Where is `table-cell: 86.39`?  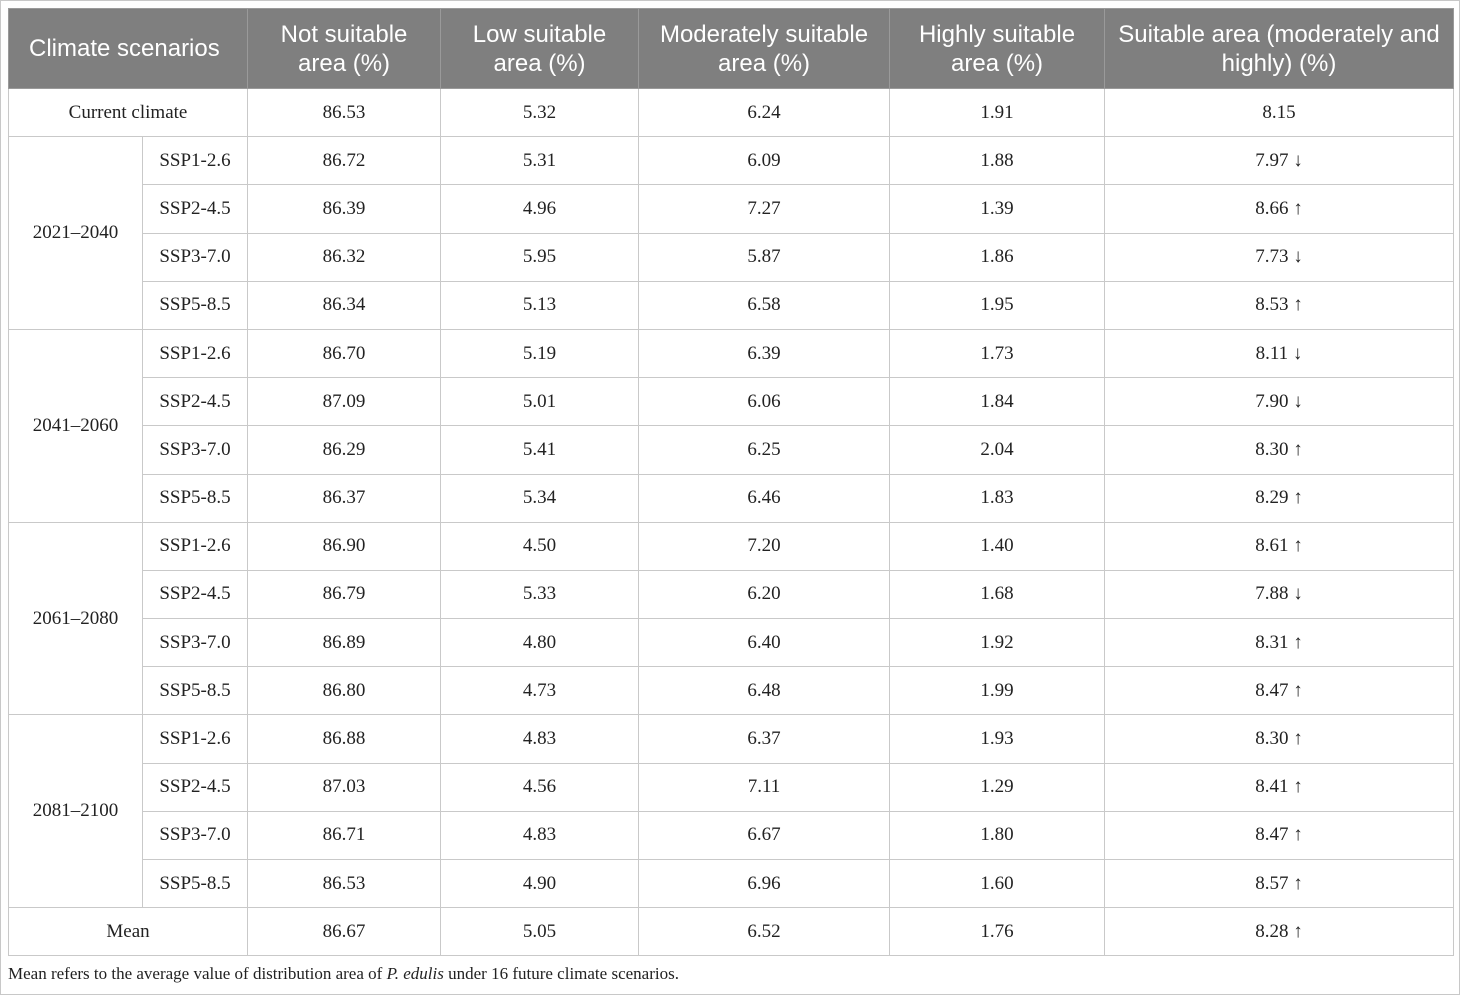 table-cell: 86.39 is located at coordinates (344, 209).